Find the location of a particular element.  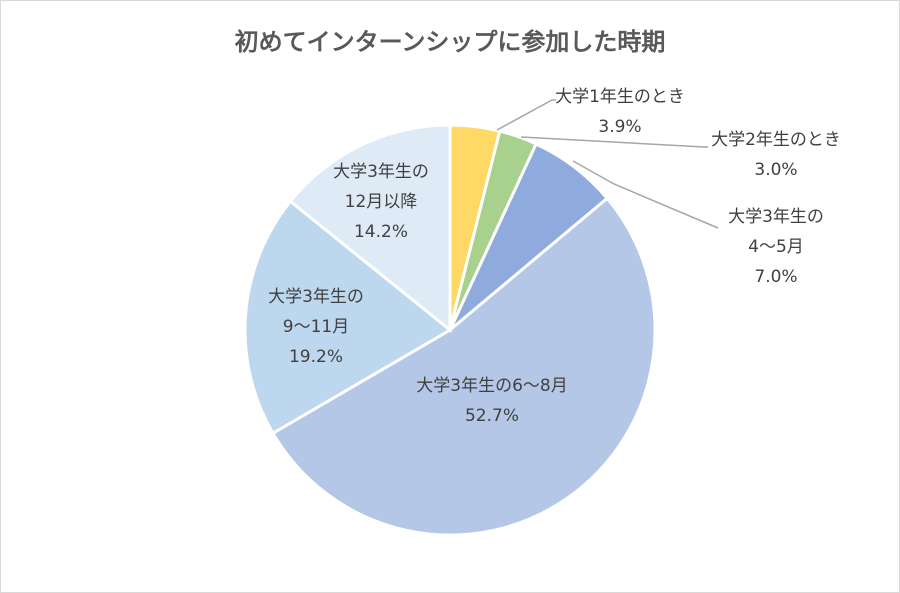

data-label-category-y3d-1: 12月以降 is located at coordinates (381, 202).